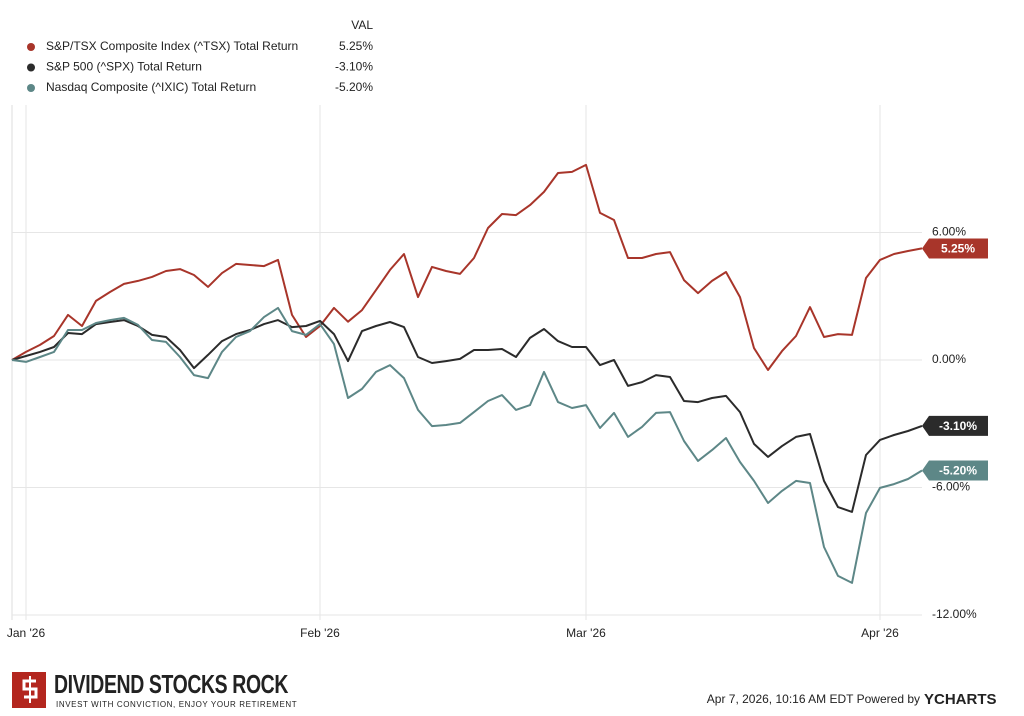  I want to click on legend-header: VAL, so click(362, 25).